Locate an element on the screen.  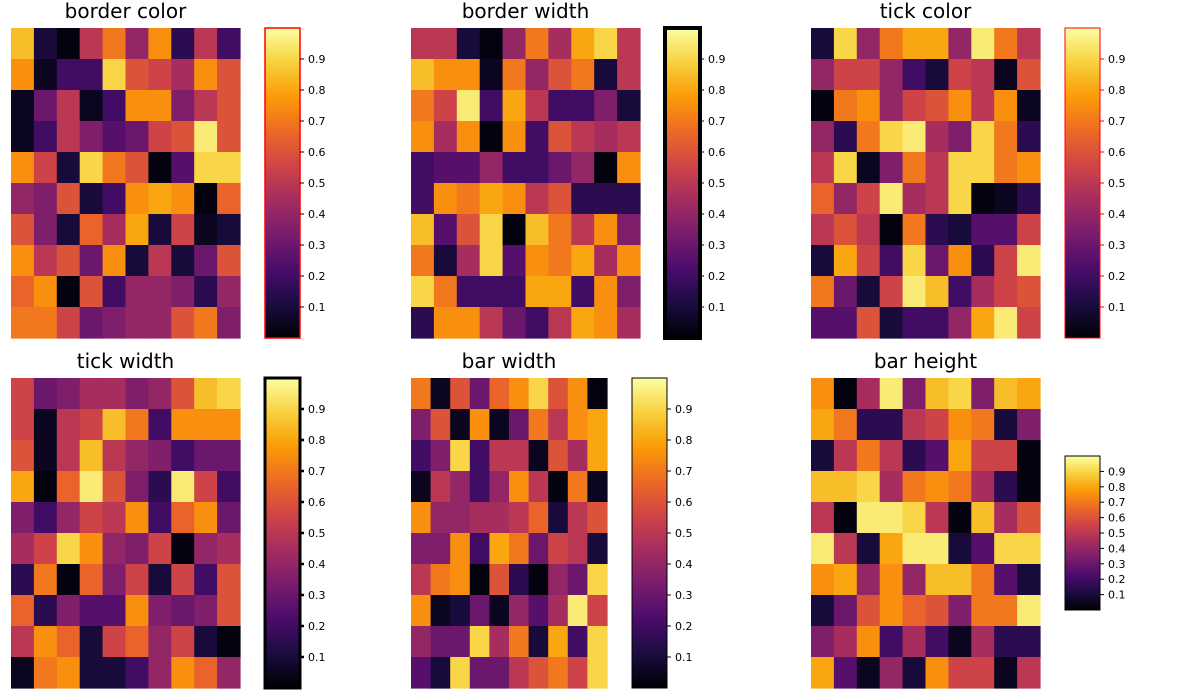
panel-tick-color: tick color 0.1 0.2 0.3 0.4 0.5 0.6 0.7 0.8 0.9 is located at coordinates (968, 169).